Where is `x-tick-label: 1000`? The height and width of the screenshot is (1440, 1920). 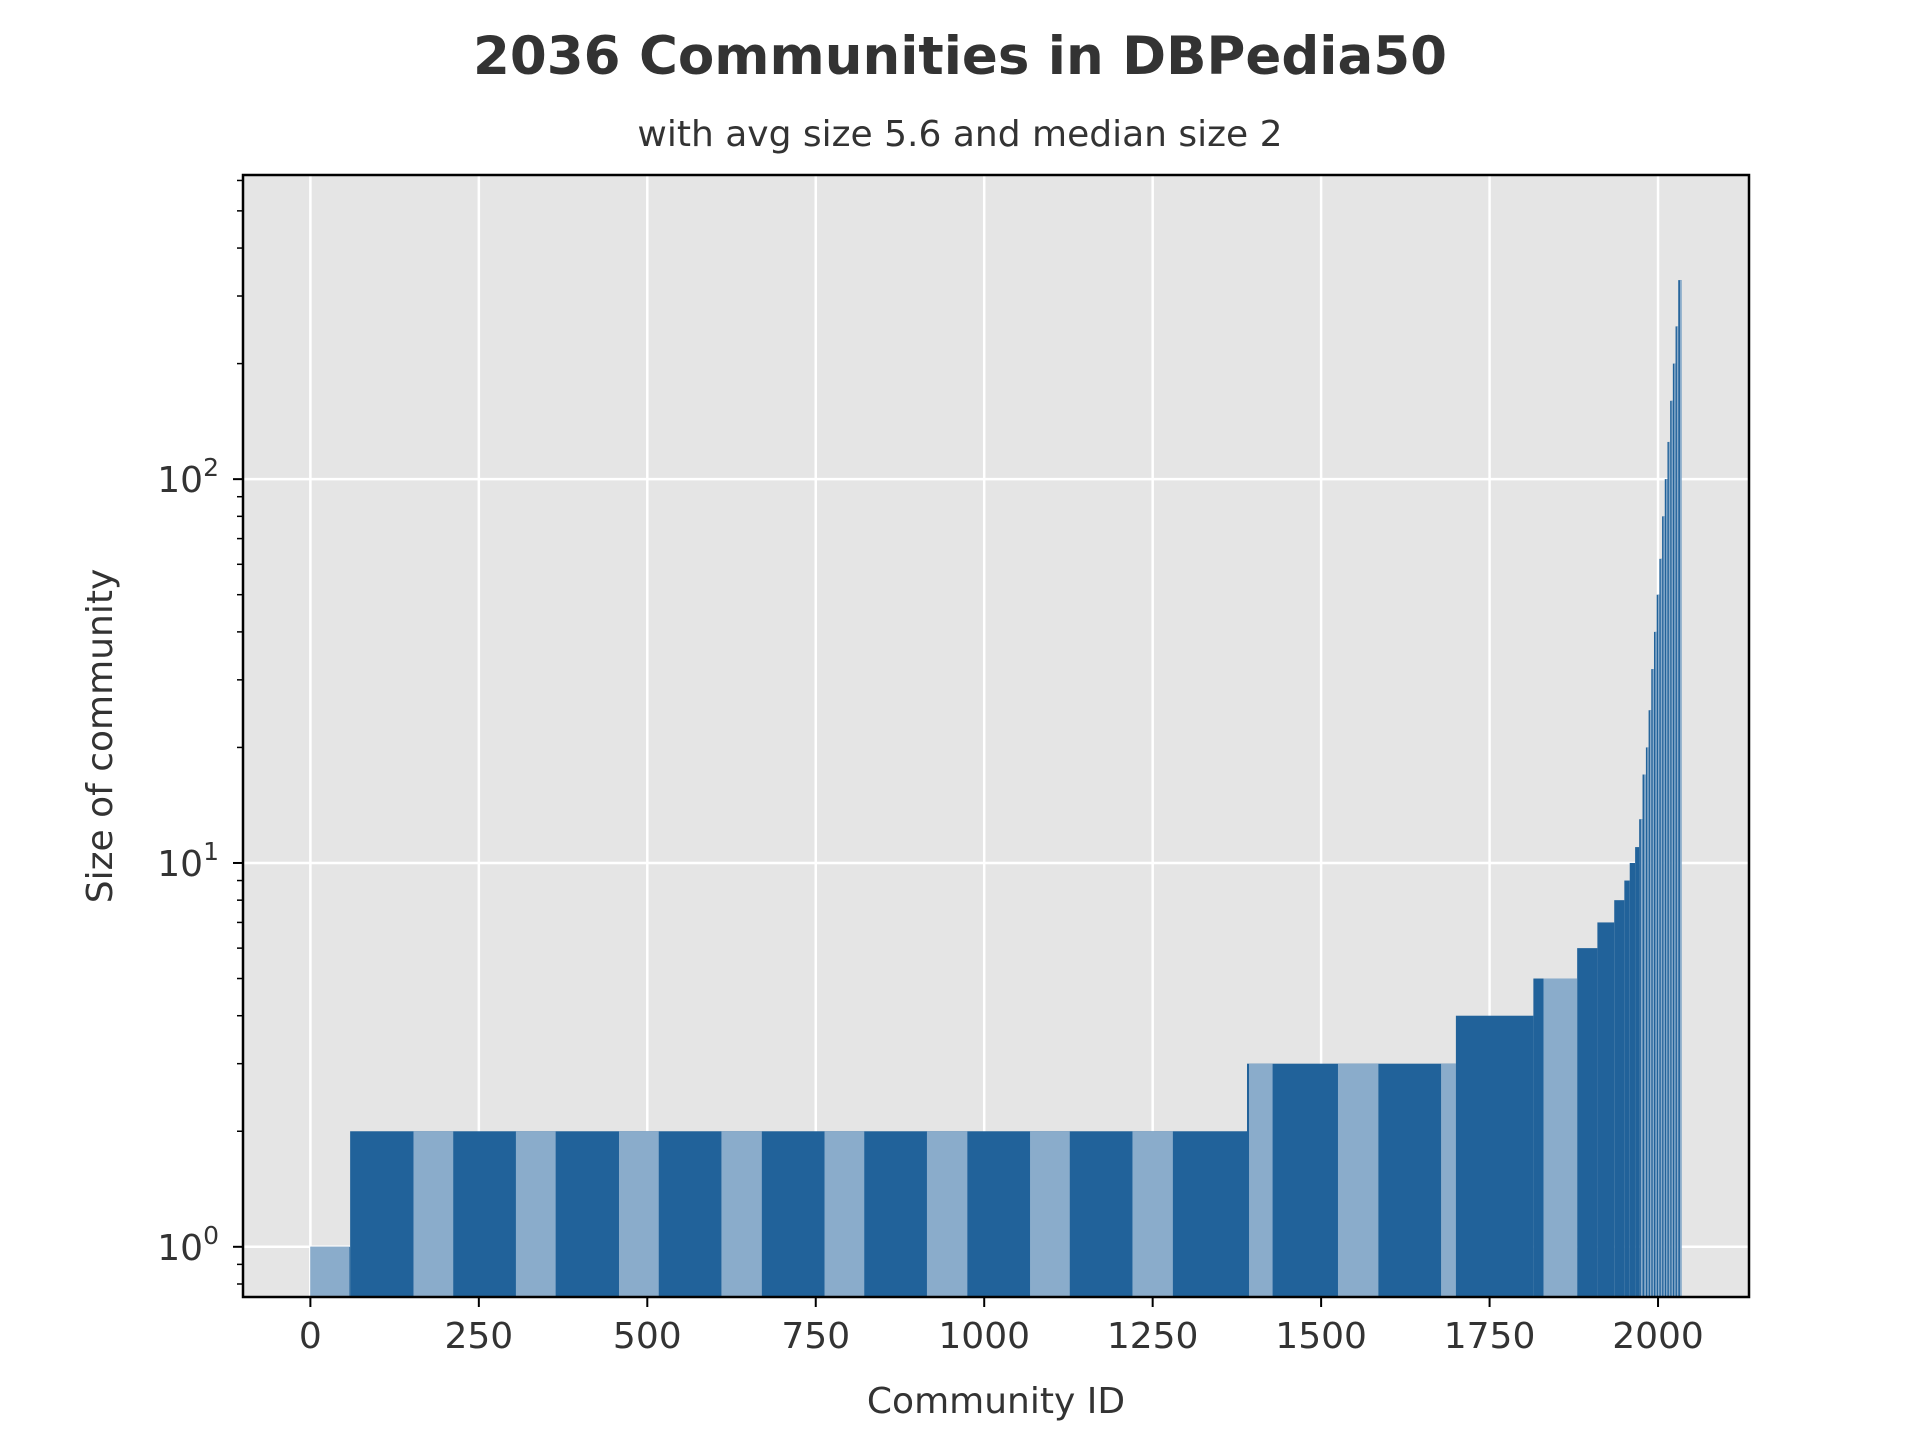 x-tick-label: 1000 is located at coordinates (984, 1336).